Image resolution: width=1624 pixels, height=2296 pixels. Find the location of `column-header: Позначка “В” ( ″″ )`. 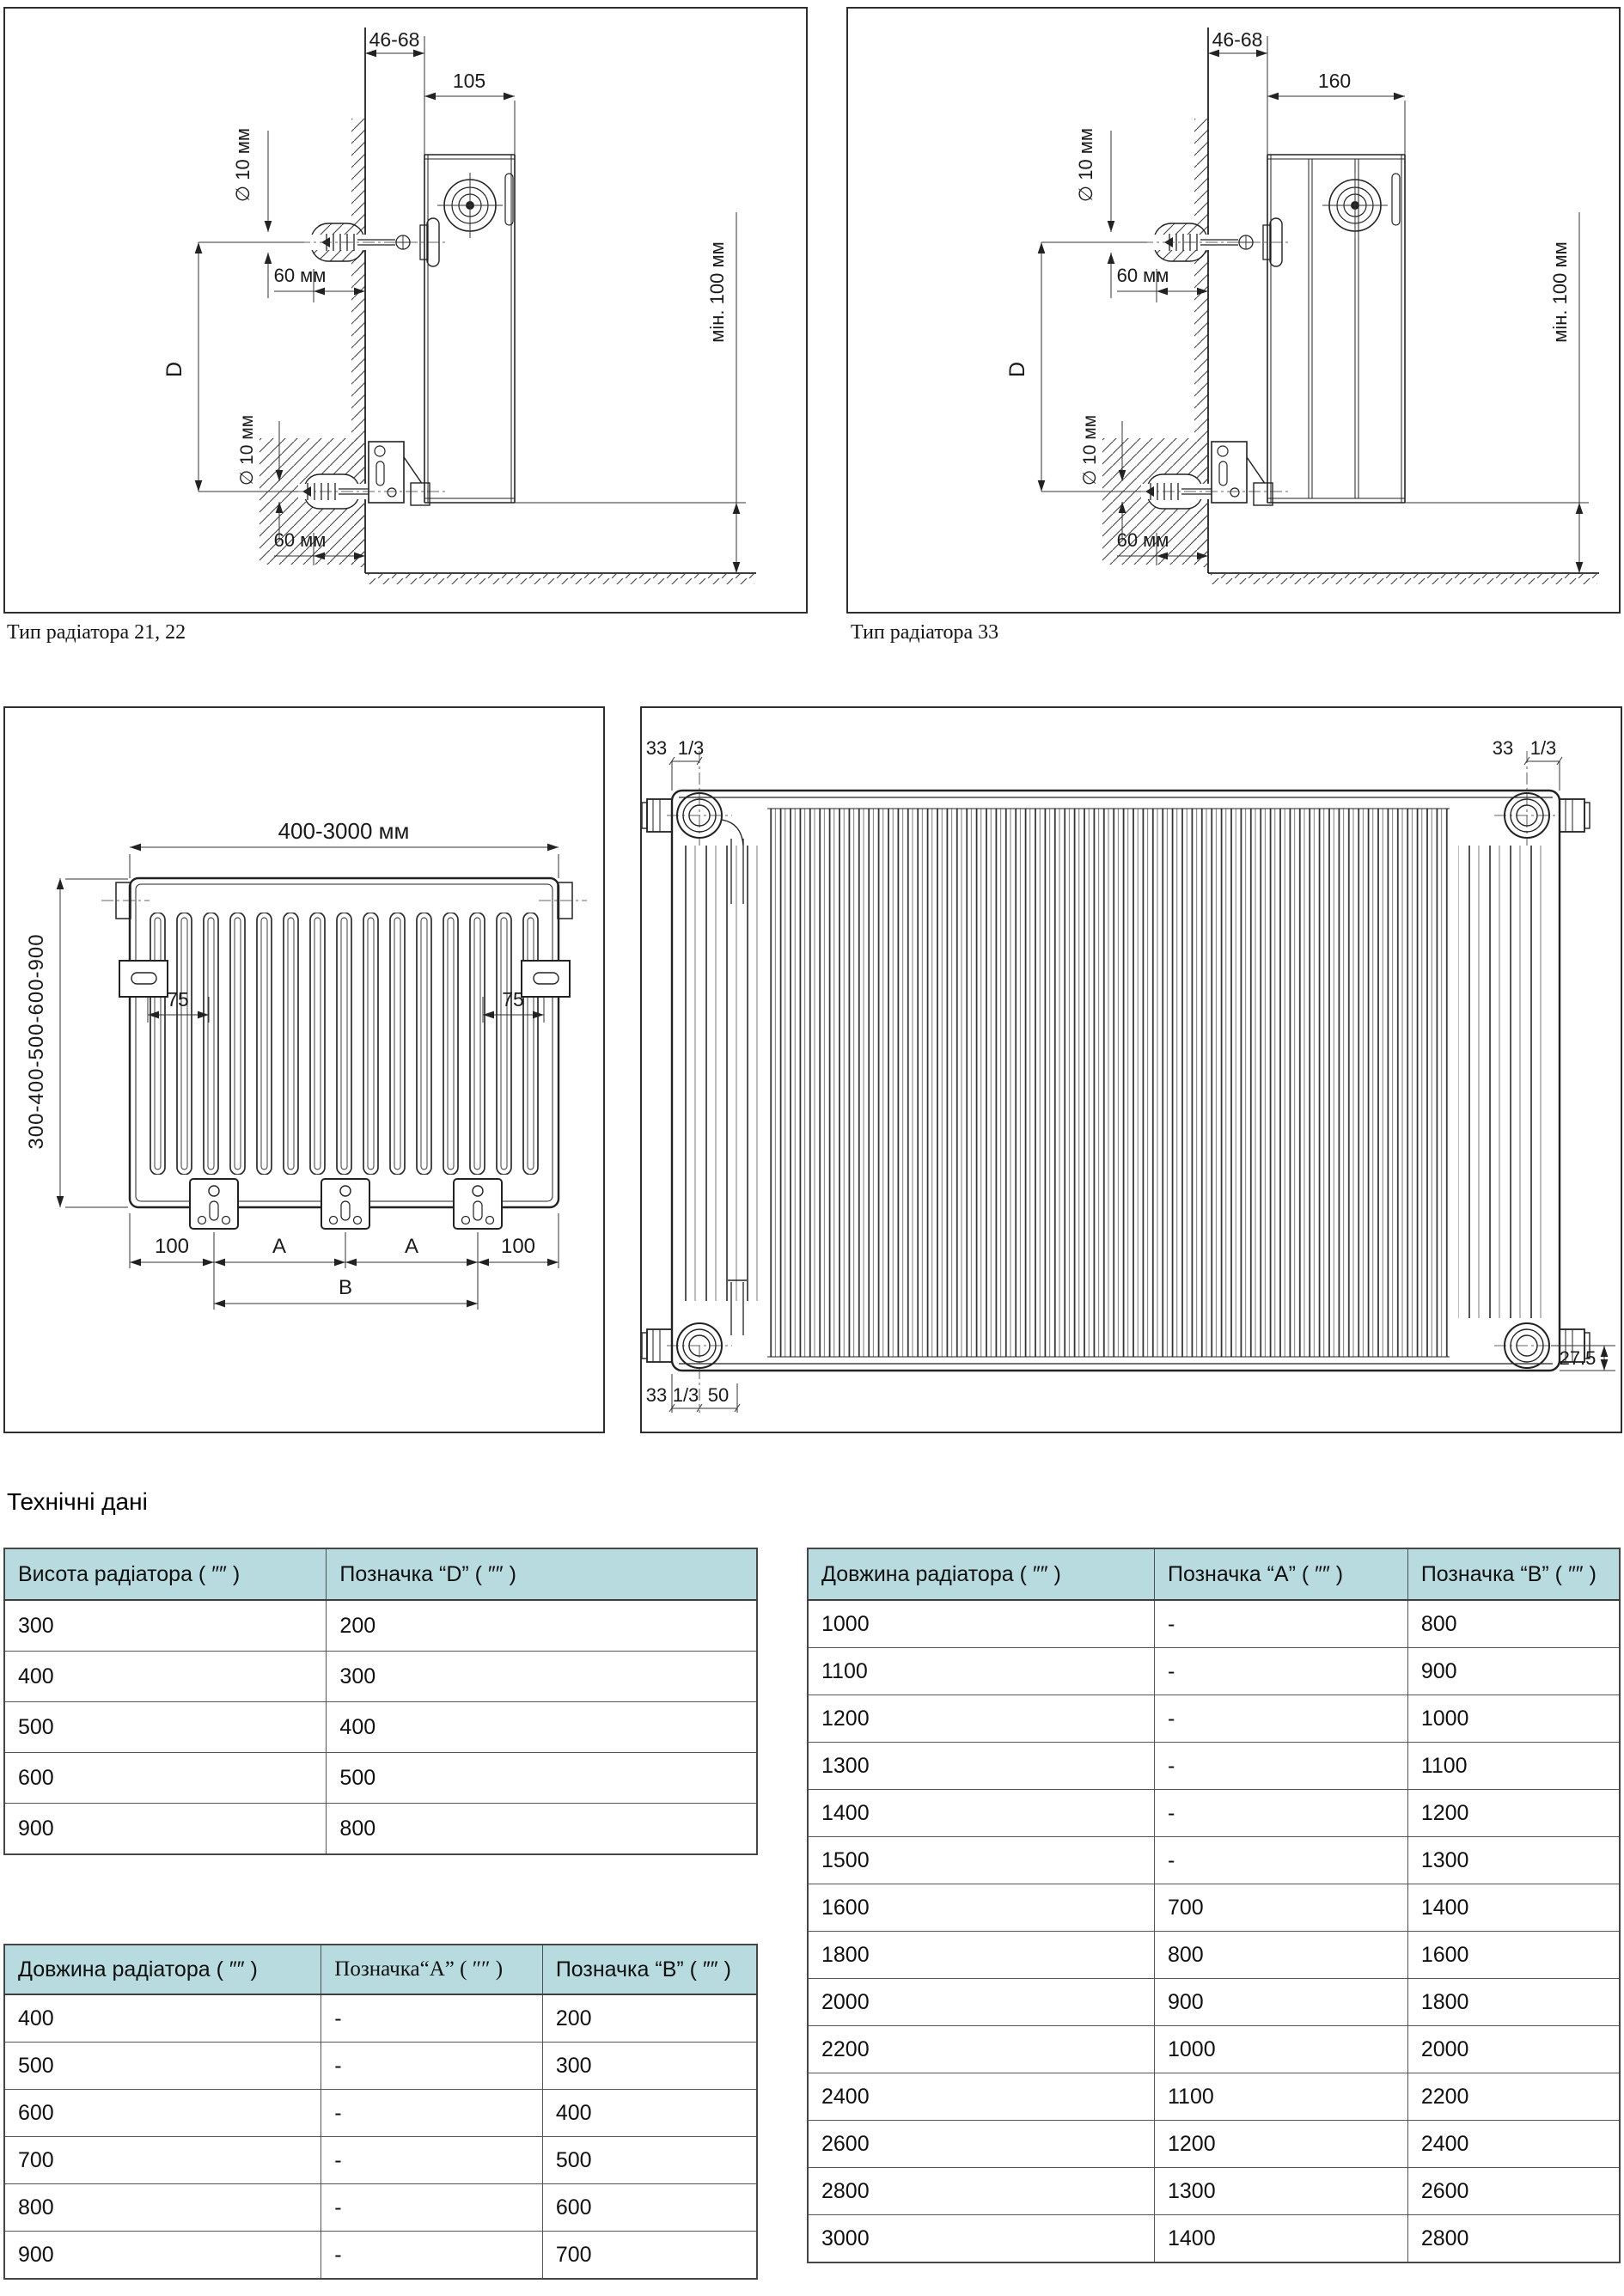

column-header: Позначка “В” ( ″″ ) is located at coordinates (649, 1969).